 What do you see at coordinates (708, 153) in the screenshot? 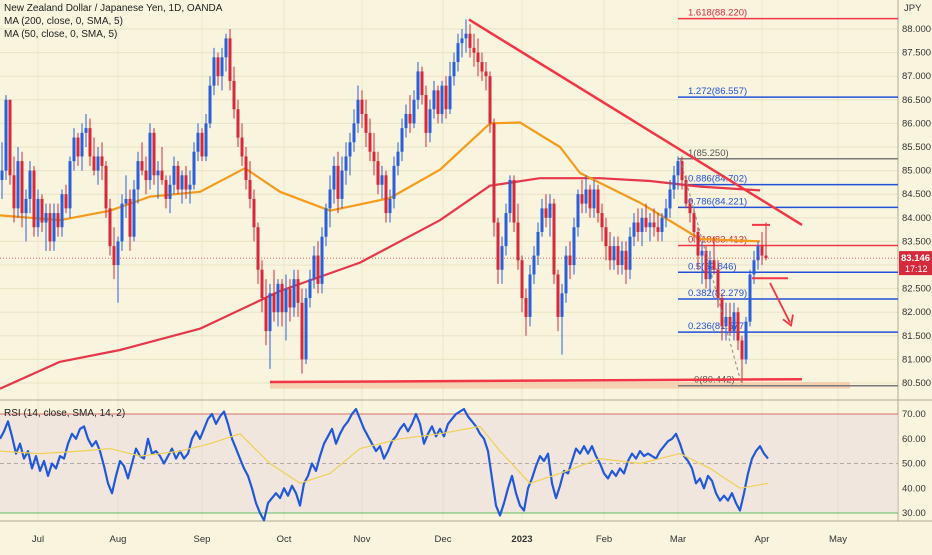
I see `fib-label: 1(85.250)` at bounding box center [708, 153].